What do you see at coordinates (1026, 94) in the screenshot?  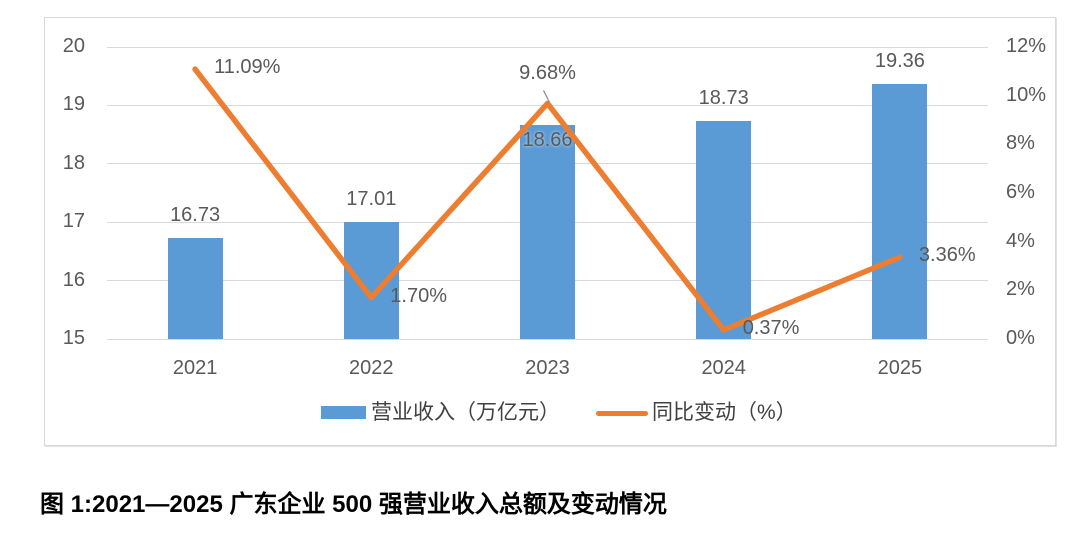 I see `right-axis-tick: 10%` at bounding box center [1026, 94].